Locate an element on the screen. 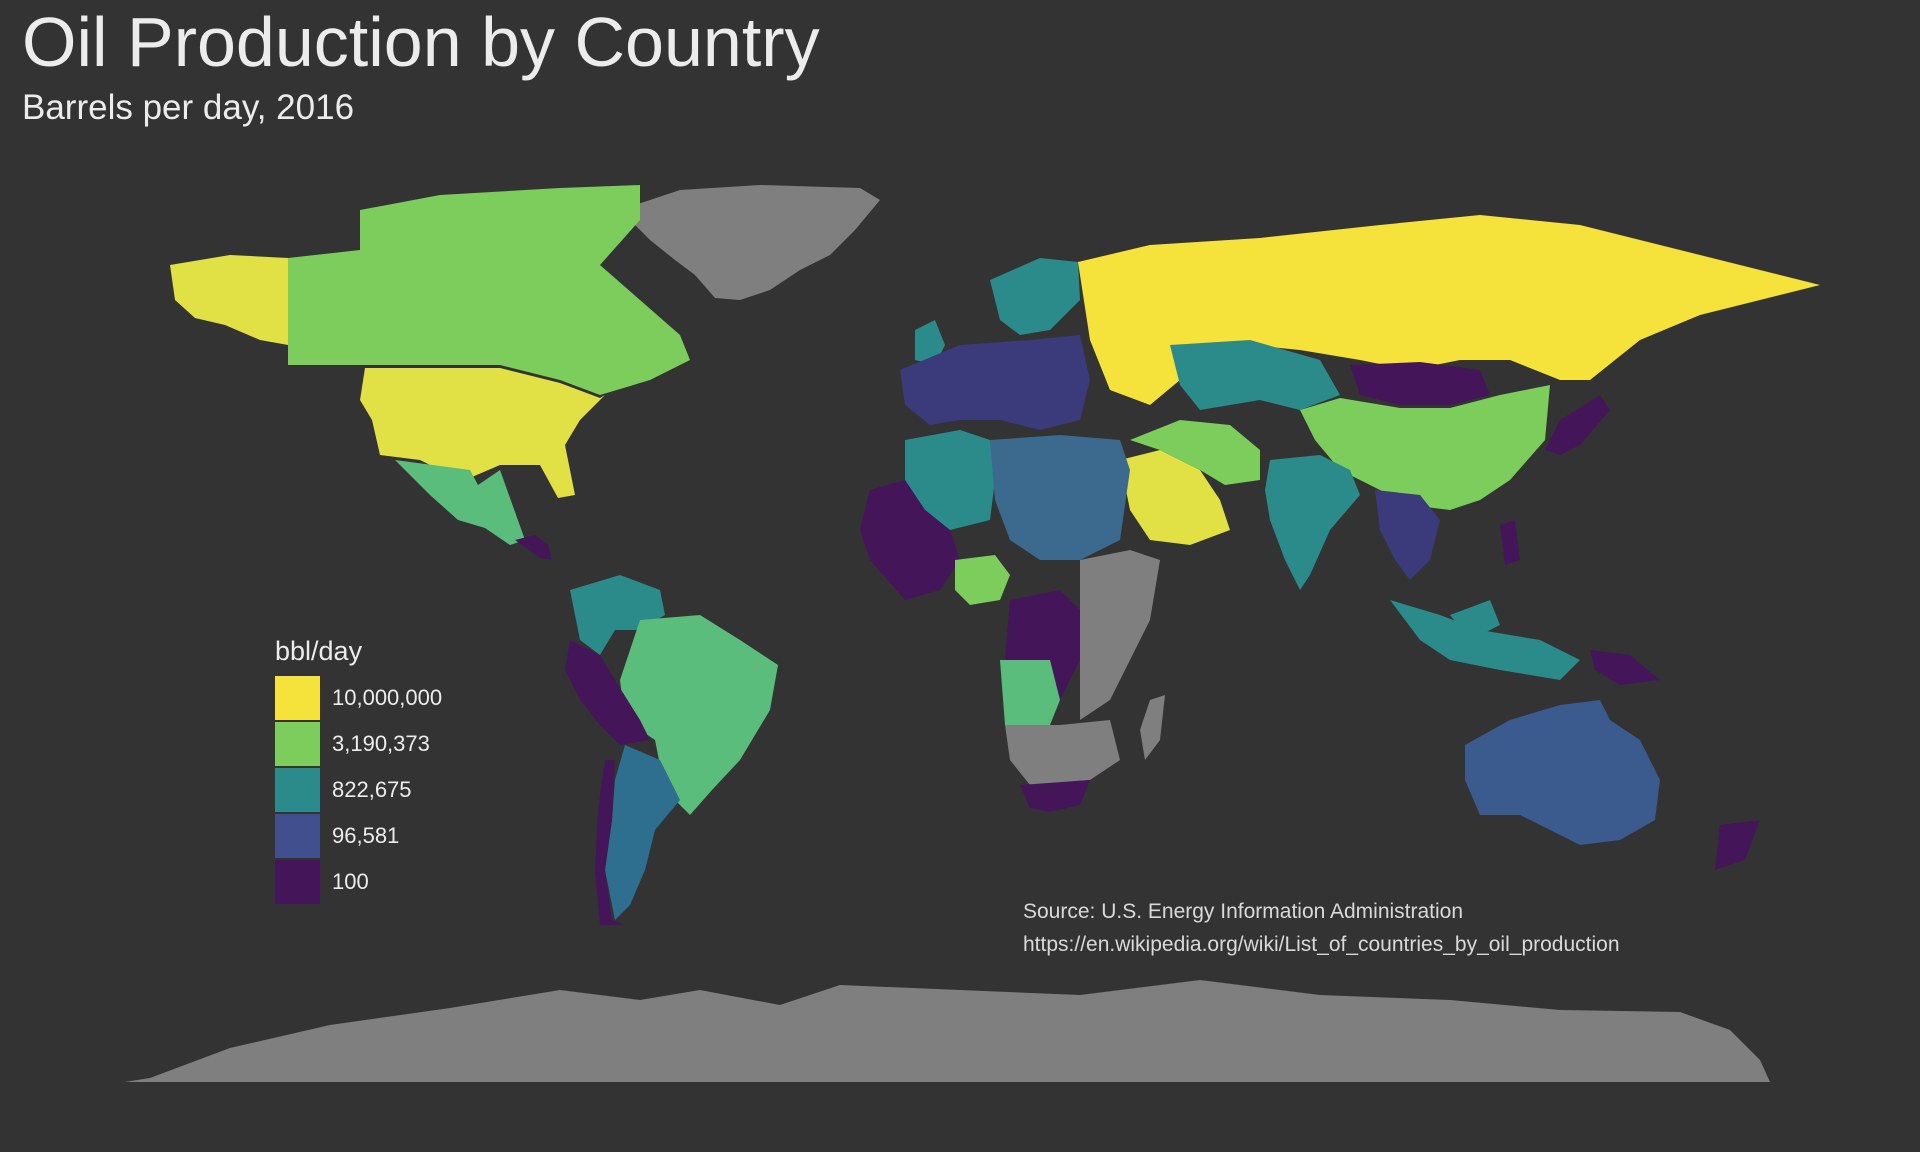 This screenshot has height=1152, width=1920. region-uk is located at coordinates (930, 342).